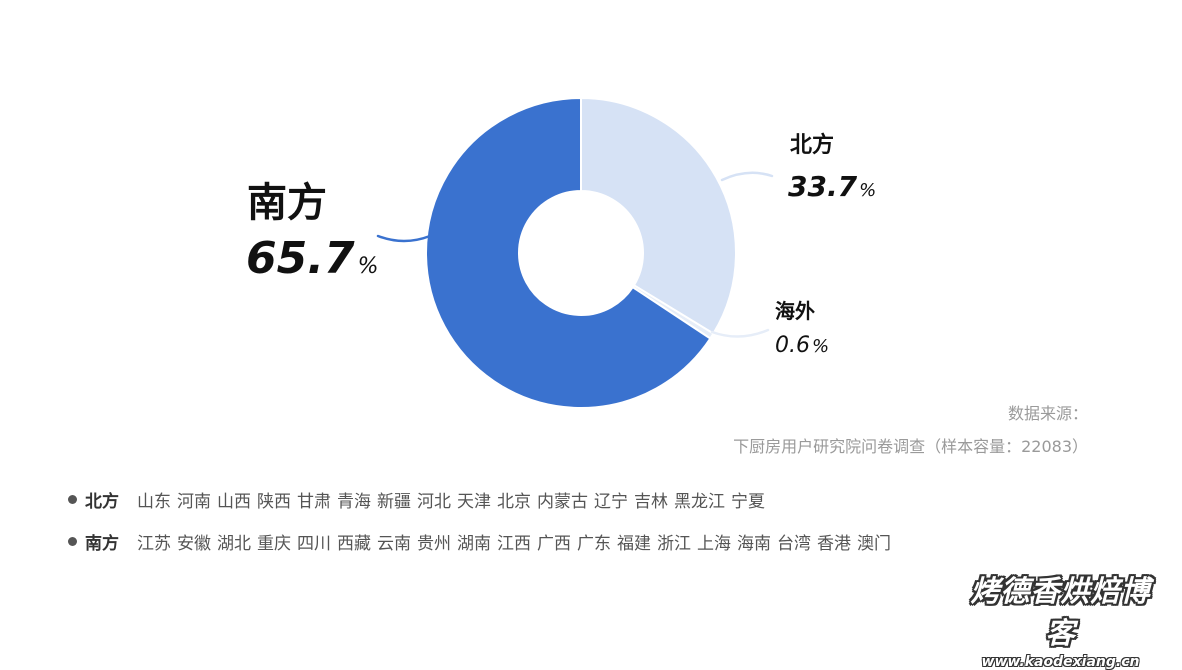 Image resolution: width=1182 pixels, height=670 pixels. Describe the element at coordinates (802, 345) in the screenshot. I see `slice-value-overseas: 0.6%` at that location.